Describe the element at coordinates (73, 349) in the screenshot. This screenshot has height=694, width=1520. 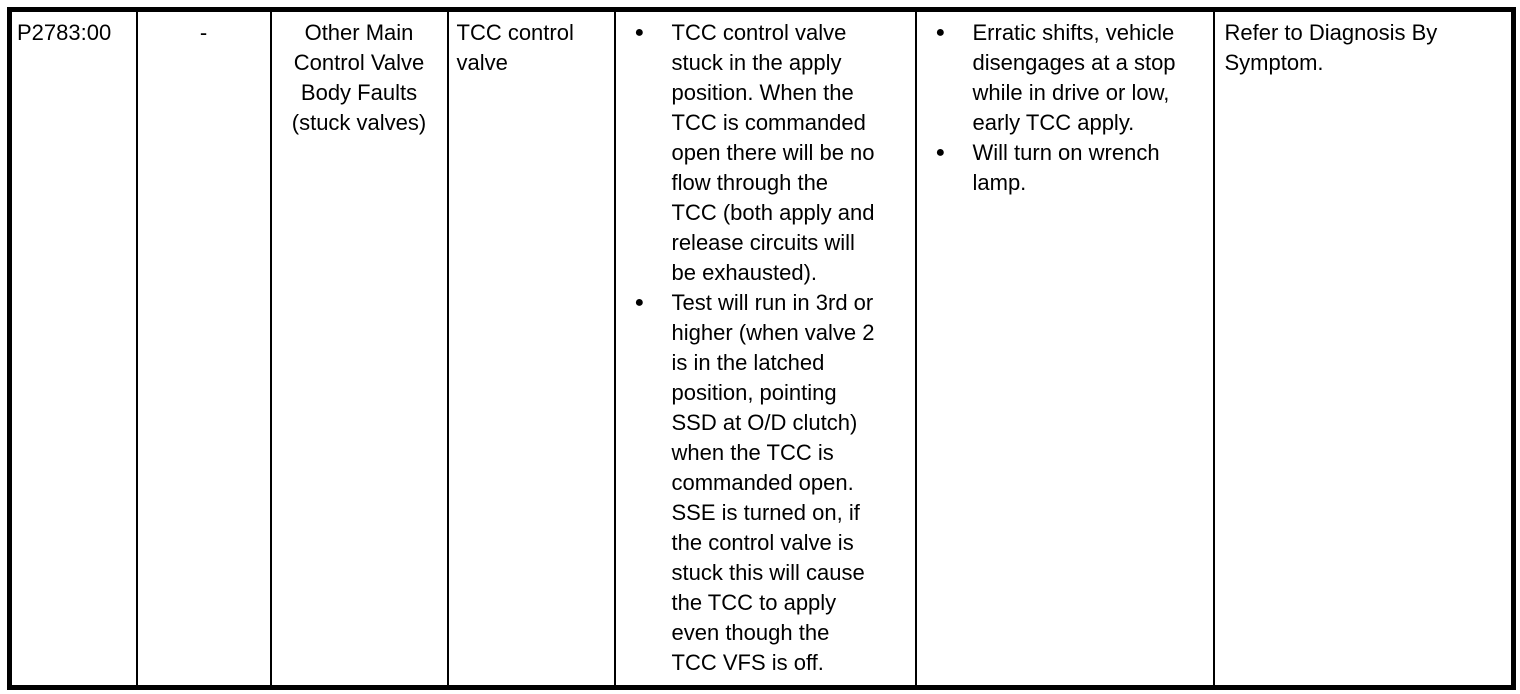
I see `cell-dtc-code: P2783:00` at that location.